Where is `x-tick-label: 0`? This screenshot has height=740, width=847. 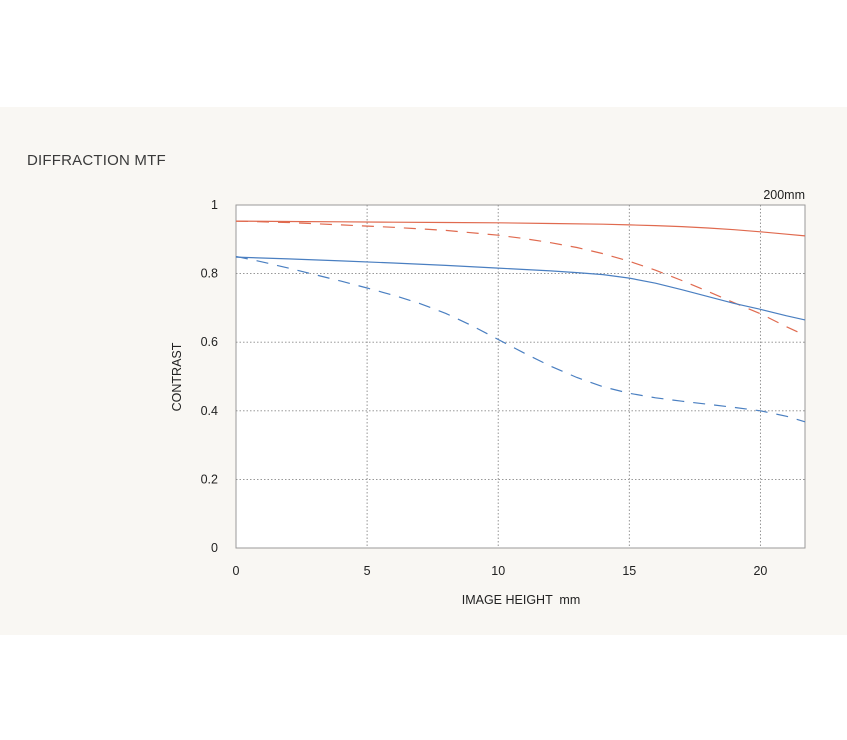 x-tick-label: 0 is located at coordinates (236, 571).